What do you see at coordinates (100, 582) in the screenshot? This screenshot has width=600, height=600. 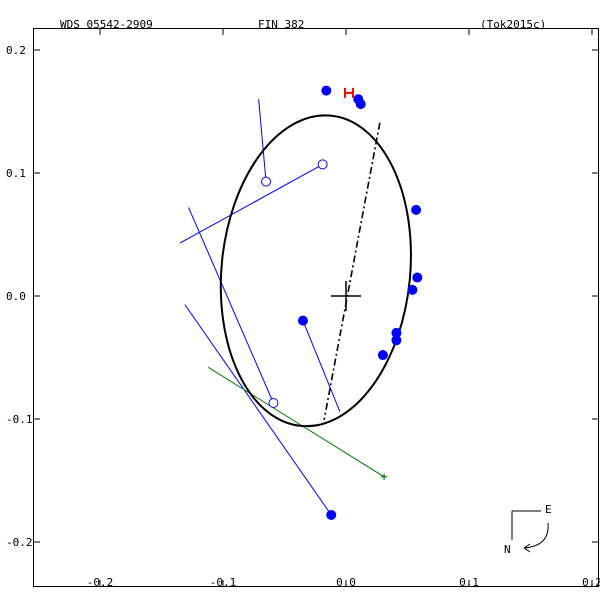 I see `x-tick-label: -0.2` at bounding box center [100, 582].